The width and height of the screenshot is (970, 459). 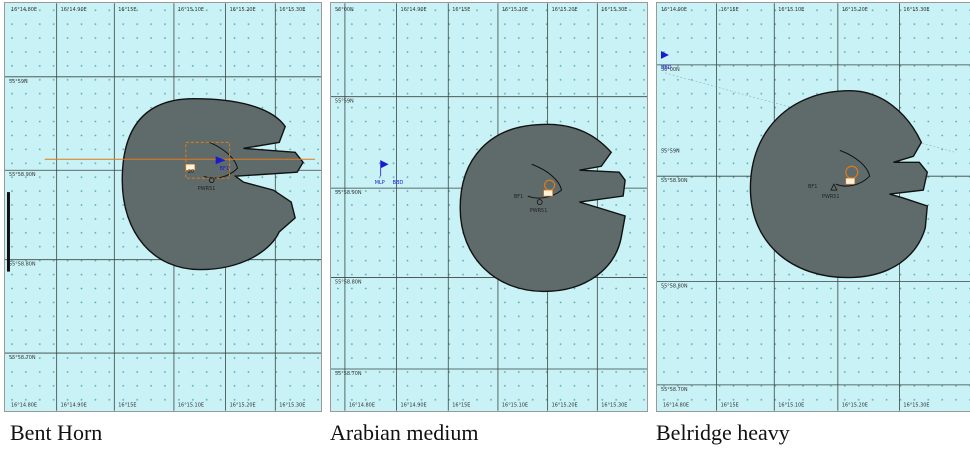 I want to click on platform-label: 20, so click(x=191, y=172).